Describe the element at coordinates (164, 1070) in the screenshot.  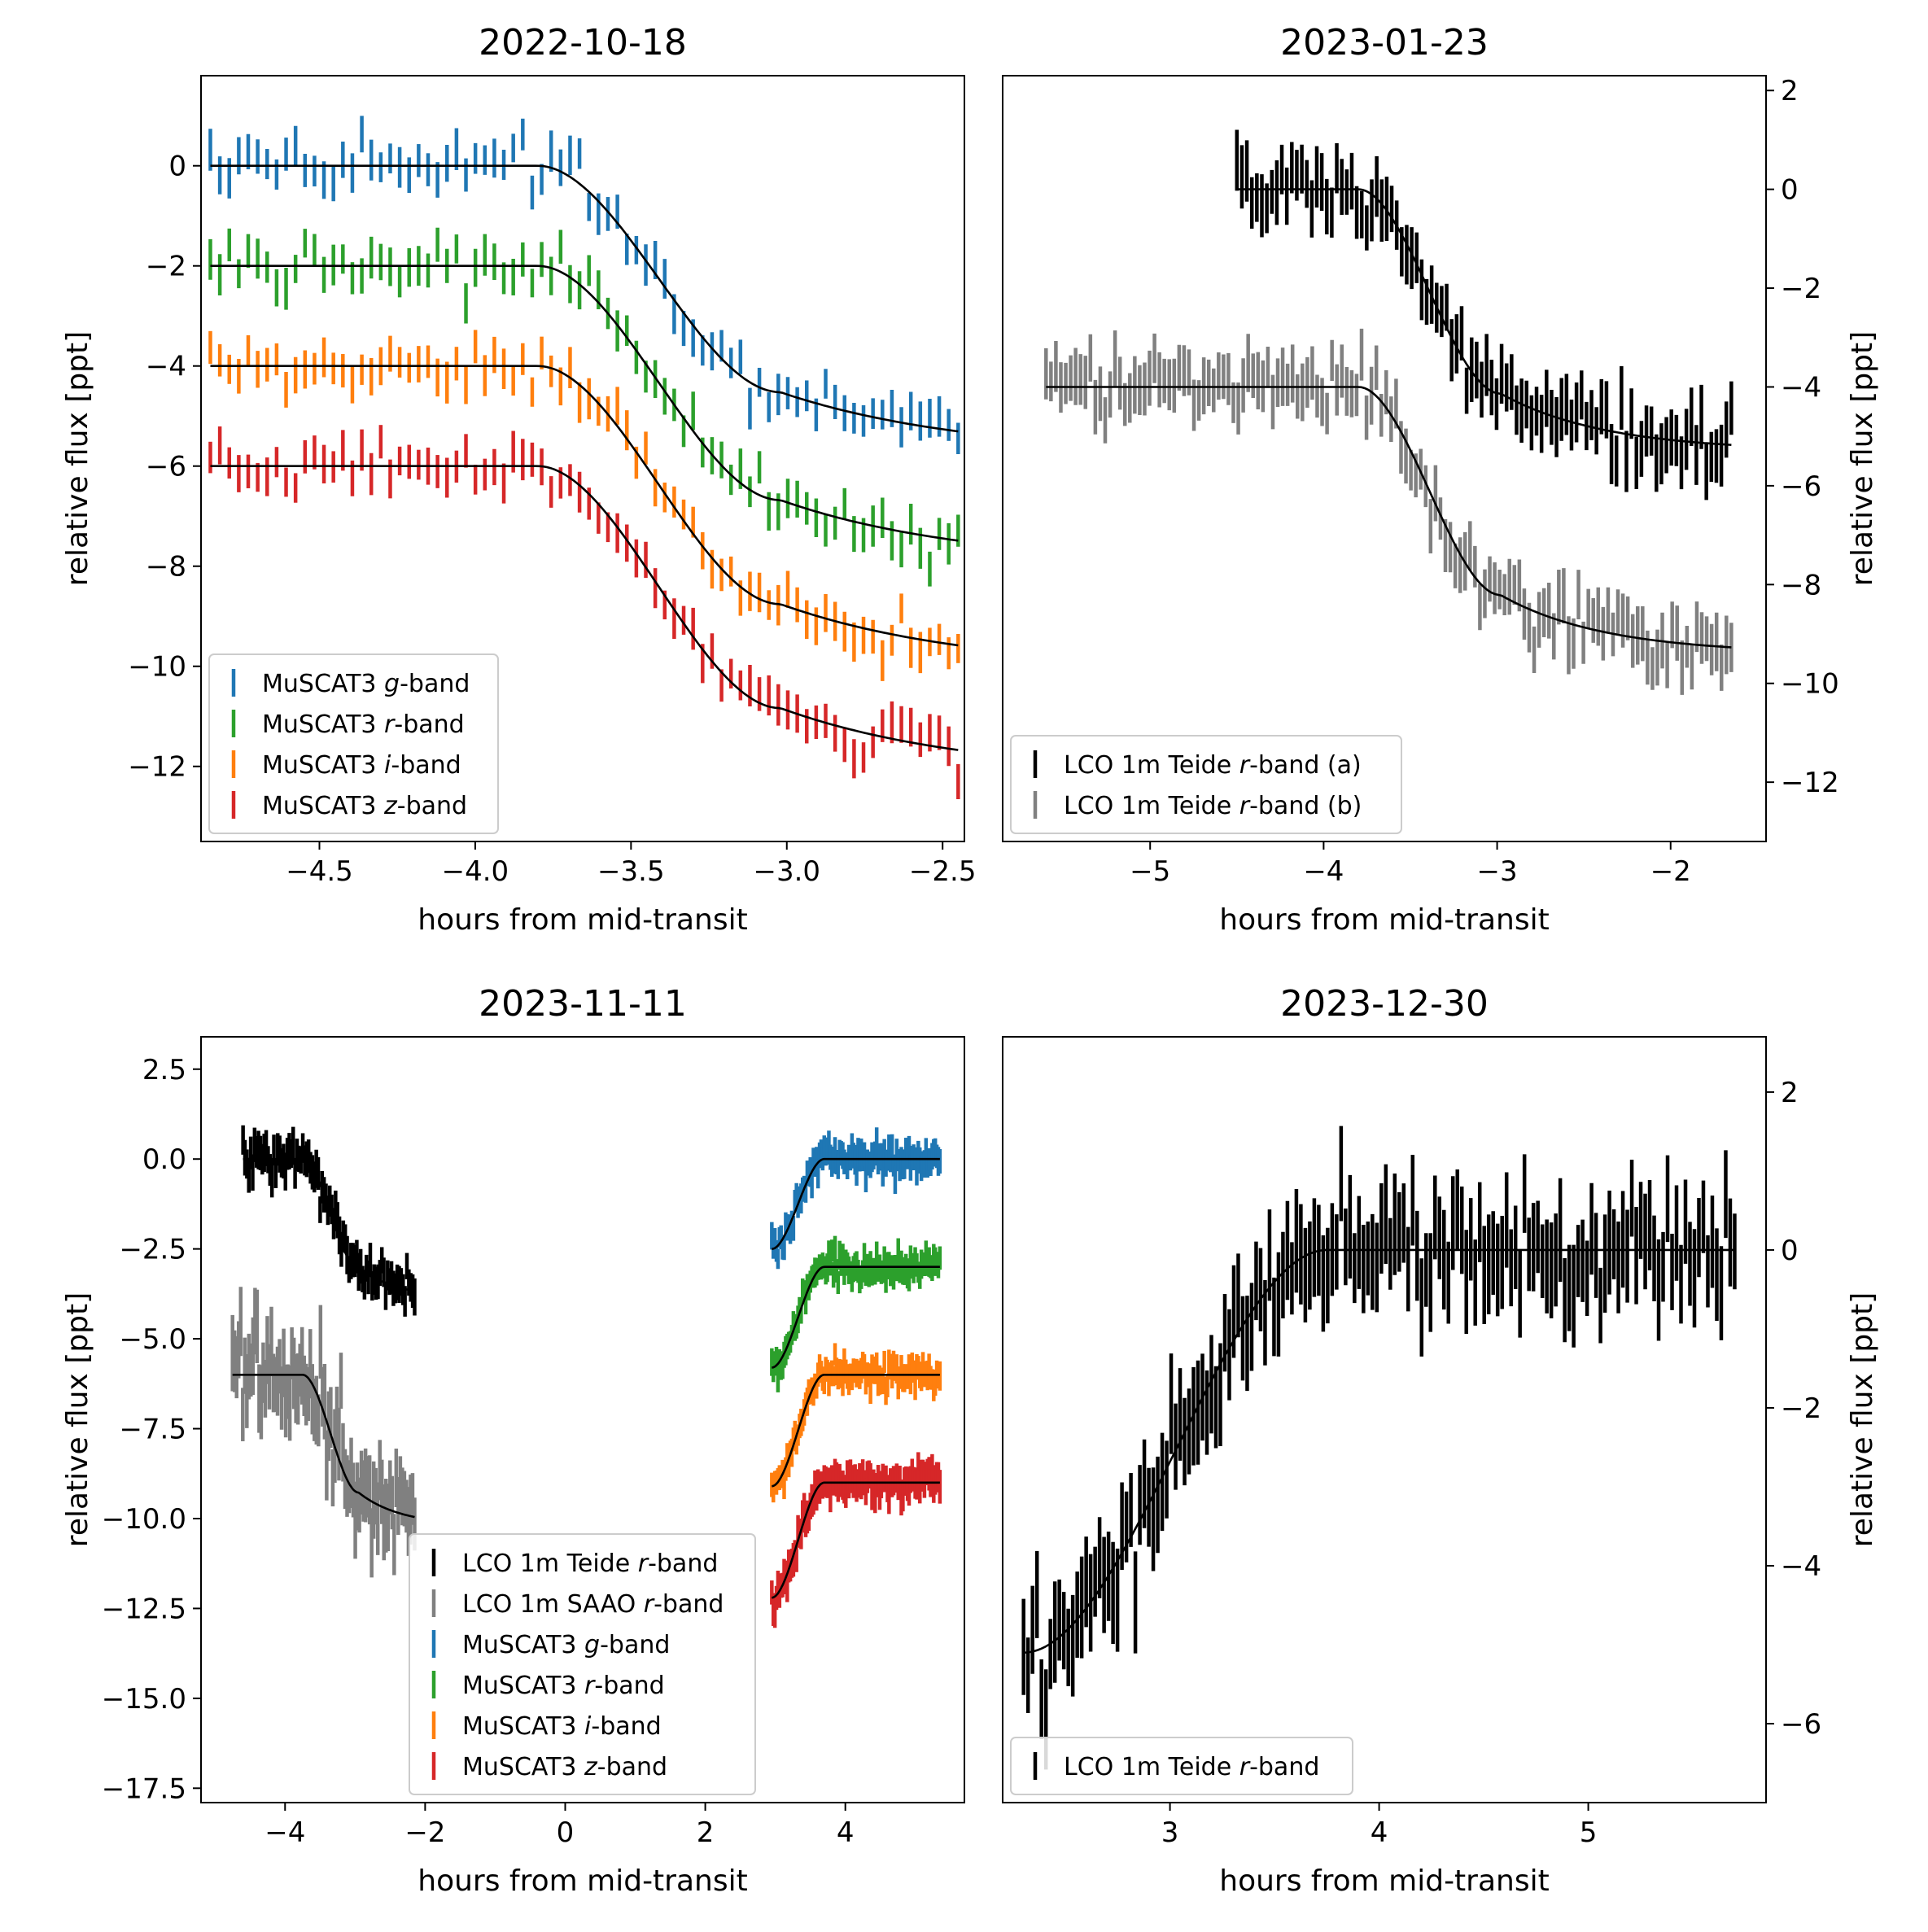
I see `y-tick-label: 2.5` at that location.